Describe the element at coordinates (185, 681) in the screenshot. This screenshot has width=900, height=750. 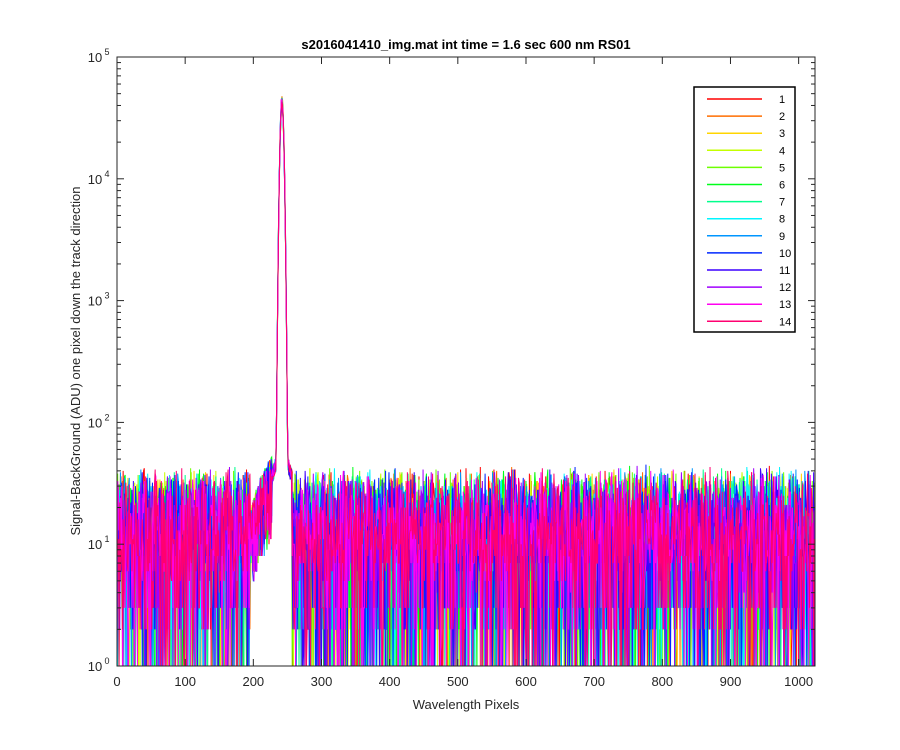
I see `x-tick-label: 100` at that location.